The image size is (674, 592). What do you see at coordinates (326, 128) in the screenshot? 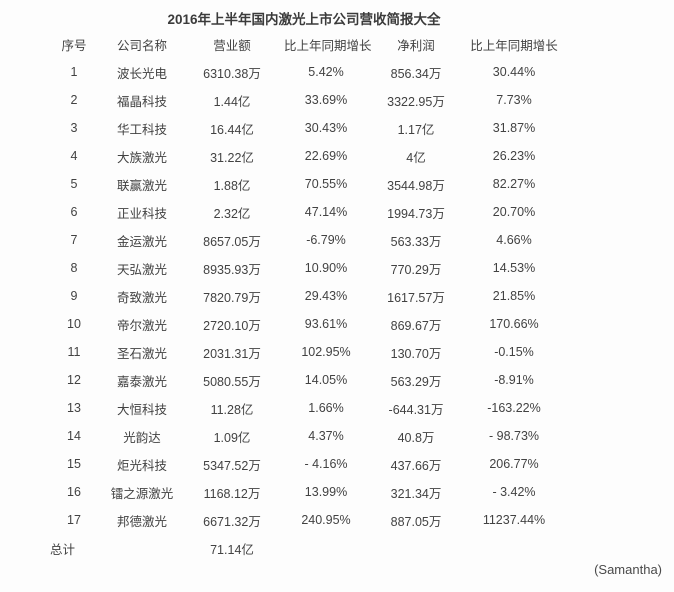
I see `cell-revenue-growth: 30.43%` at bounding box center [326, 128].